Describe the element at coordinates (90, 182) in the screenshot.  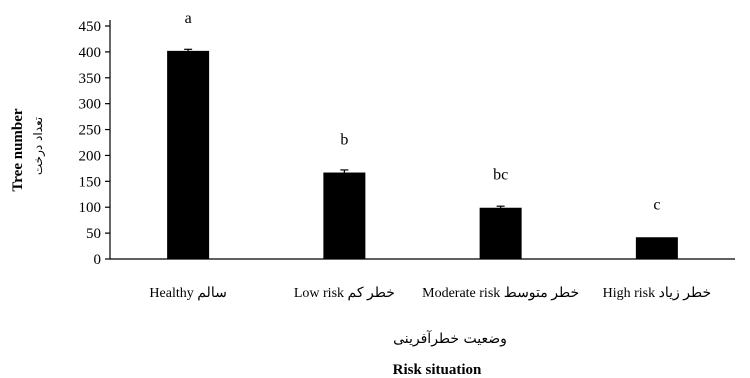
I see `y-tick-label: 150` at that location.